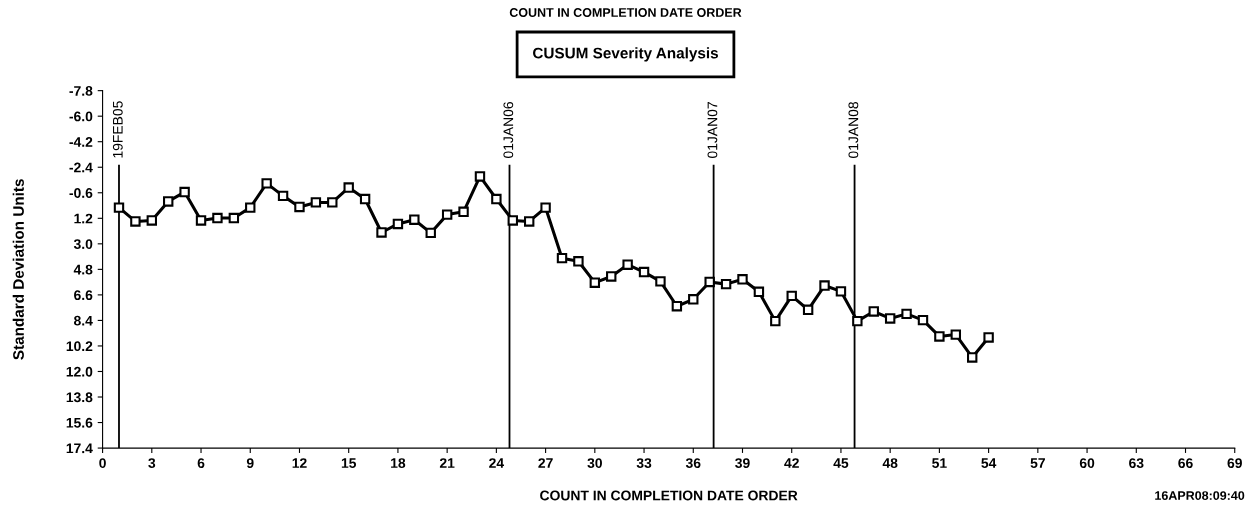 This screenshot has width=1251, height=518. I want to click on x-tick-label: 12, so click(299, 463).